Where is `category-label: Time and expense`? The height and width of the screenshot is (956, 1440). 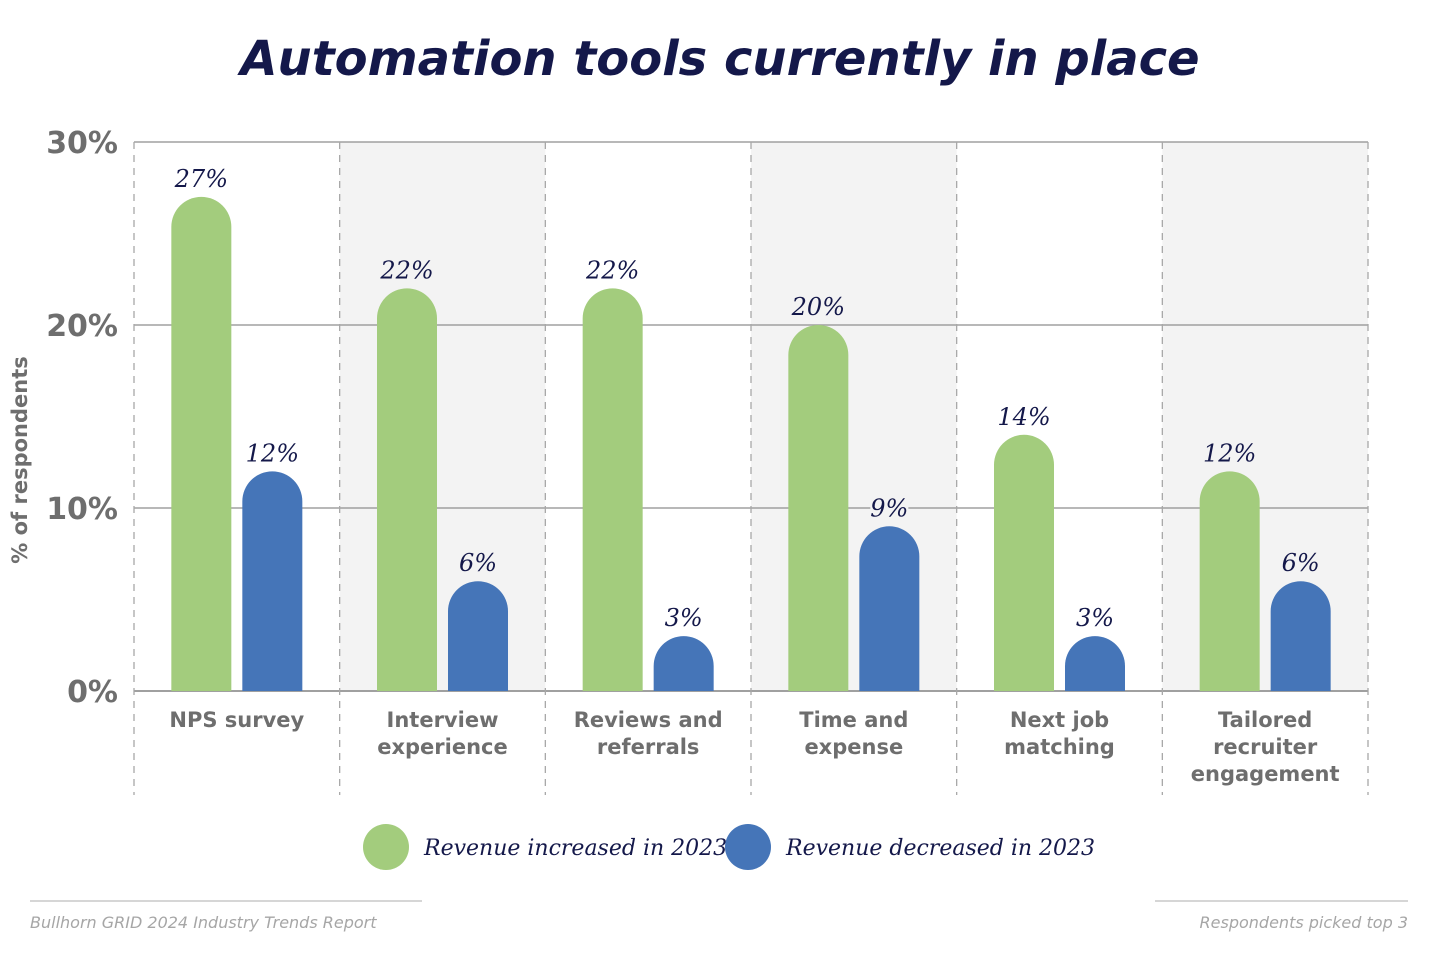 category-label: Time and expense is located at coordinates (853, 733).